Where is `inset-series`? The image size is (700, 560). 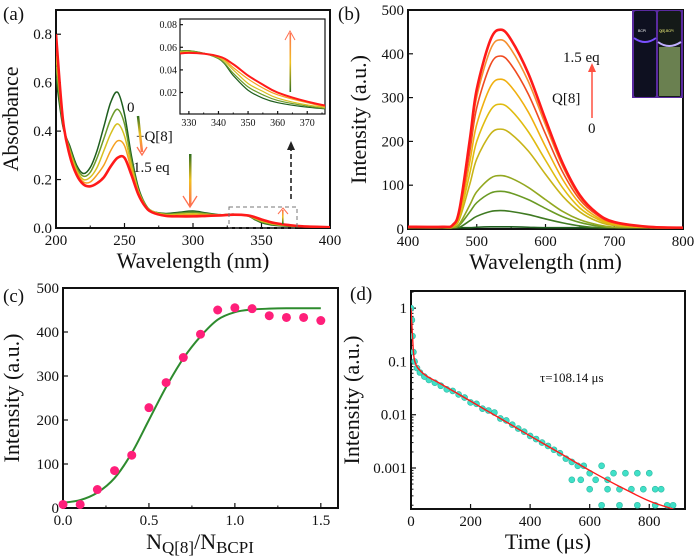
inset-series is located at coordinates (252, 79).